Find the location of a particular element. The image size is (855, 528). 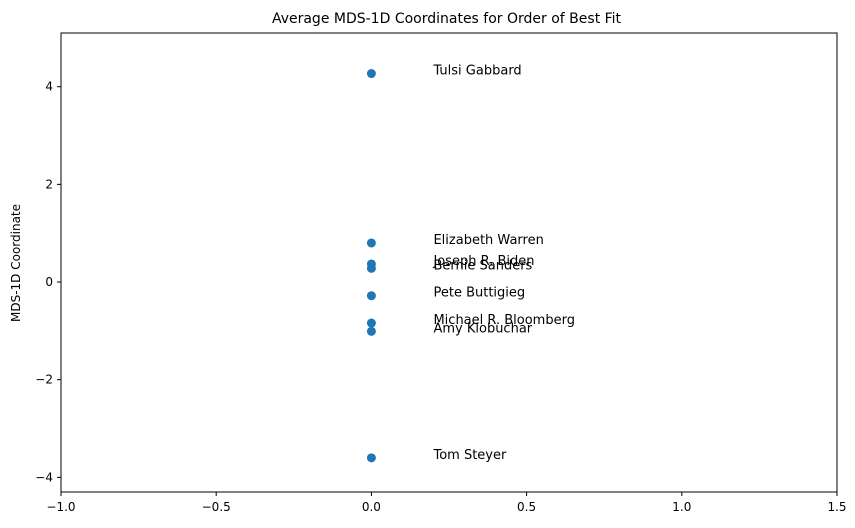

y-tick-label: 4 is located at coordinates (49, 87).